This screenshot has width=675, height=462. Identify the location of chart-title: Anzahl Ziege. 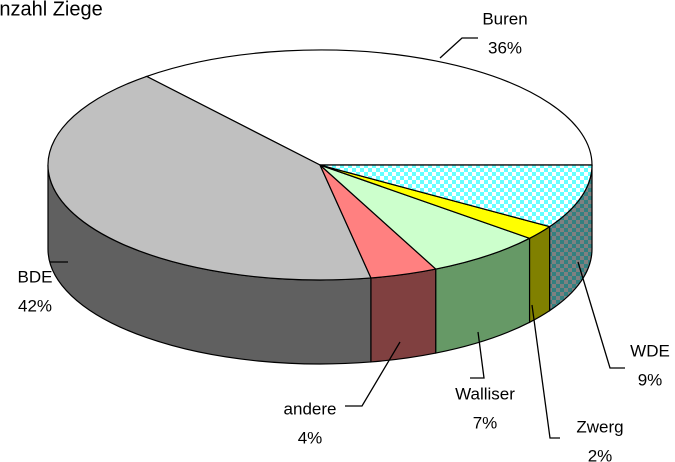
(51, 10).